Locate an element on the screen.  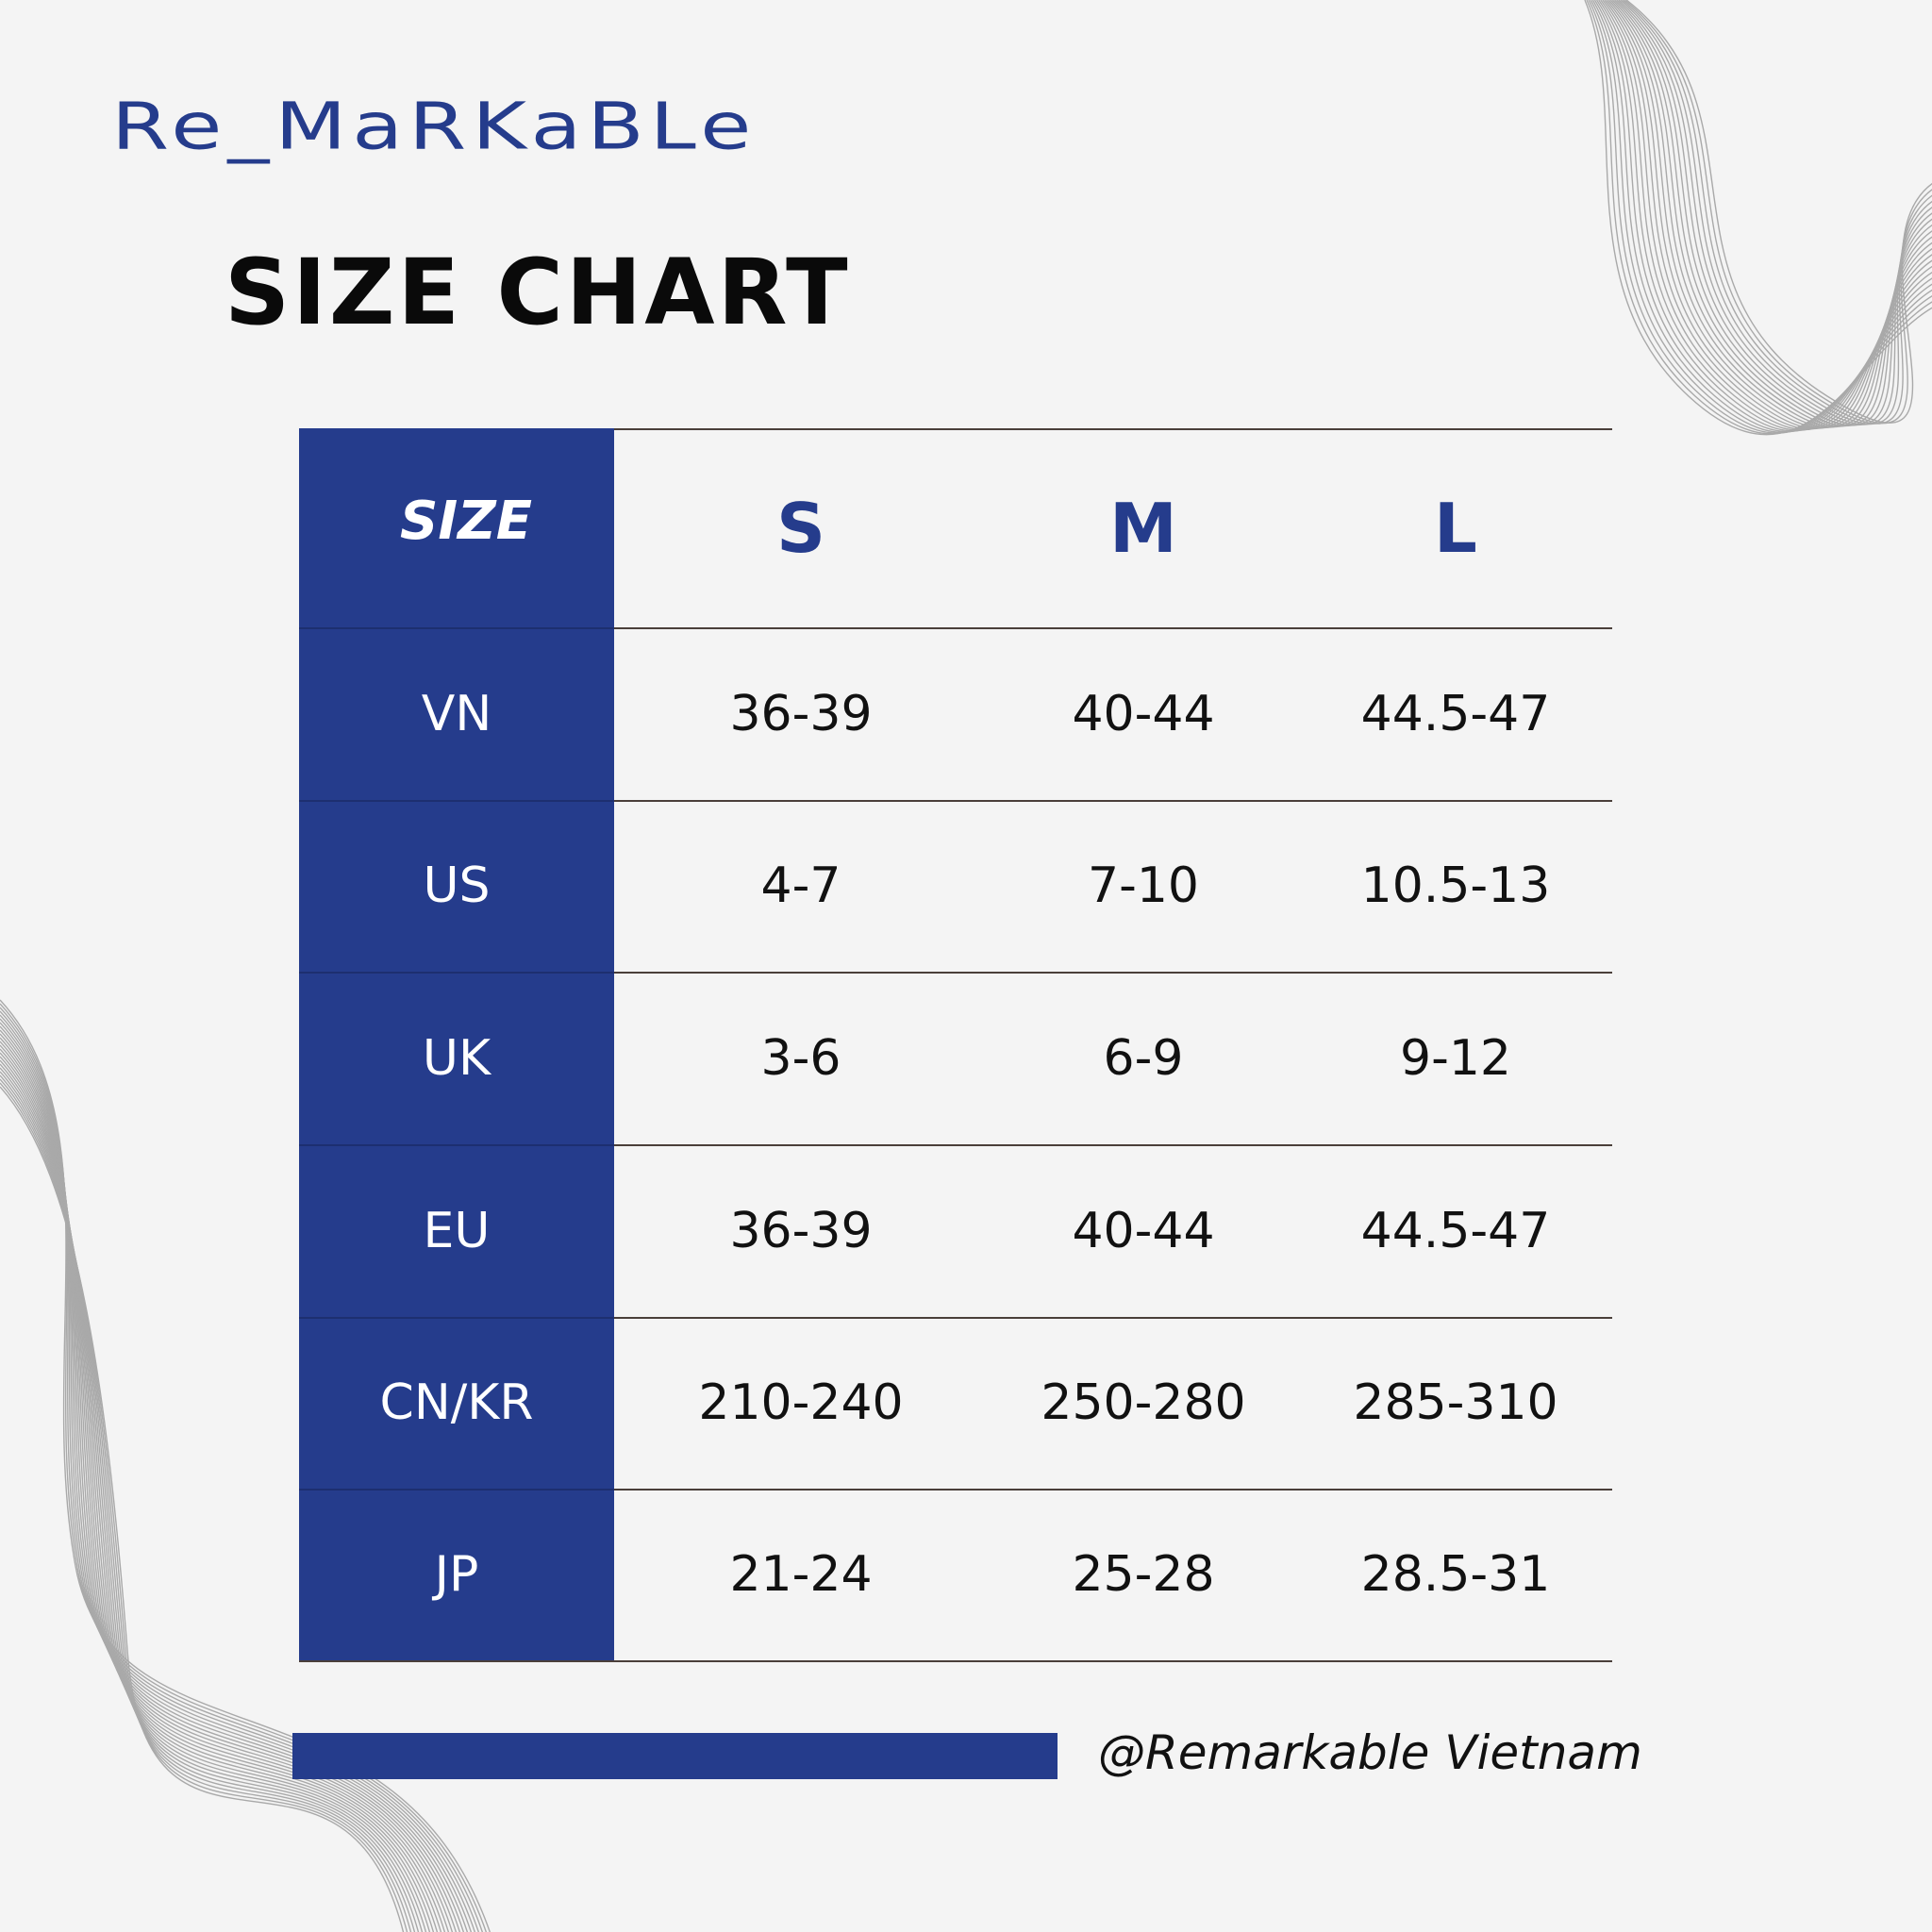
social-handle: @Remarkable Vietnam is located at coordinates (1370, 1753).